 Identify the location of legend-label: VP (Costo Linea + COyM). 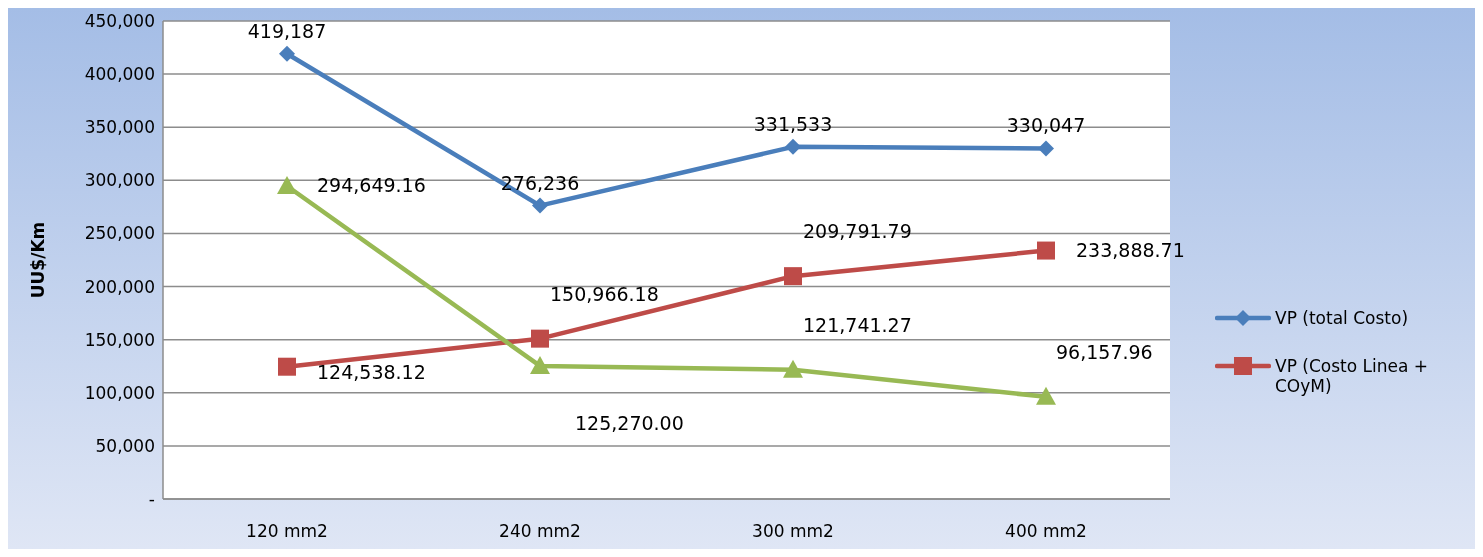
(1352, 376).